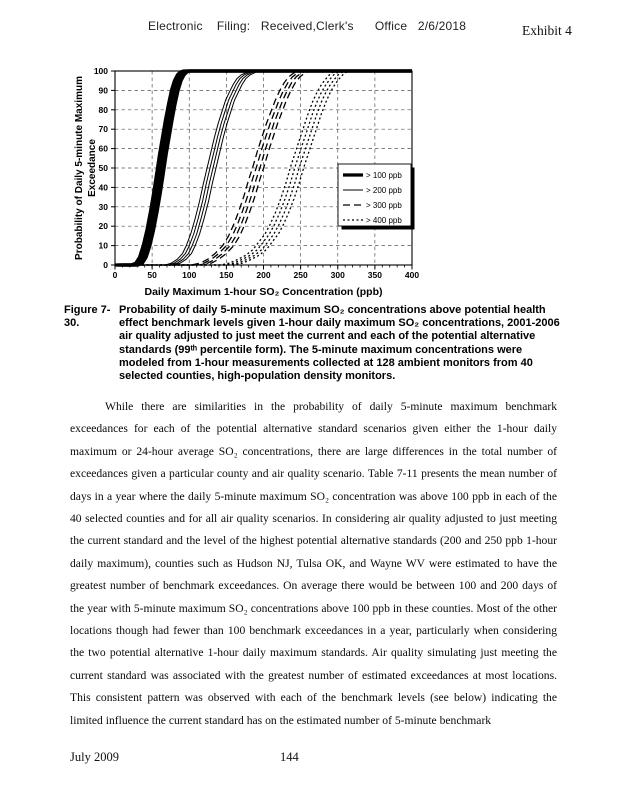 Image resolution: width=618 pixels, height=800 pixels. Describe the element at coordinates (384, 205) in the screenshot. I see `svg-text: > 300 ppb` at that location.